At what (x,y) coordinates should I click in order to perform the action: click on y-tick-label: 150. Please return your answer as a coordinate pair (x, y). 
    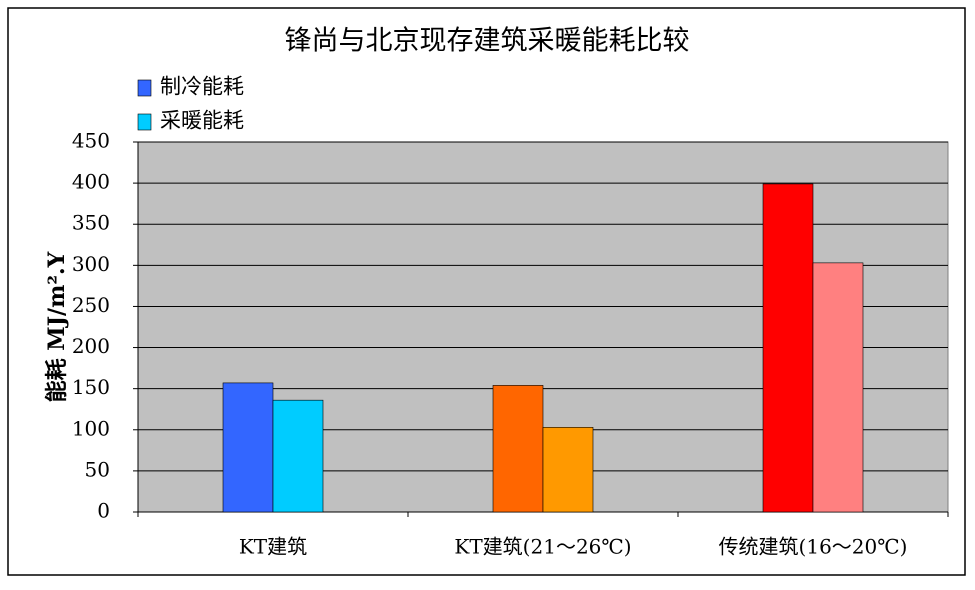
    Looking at the image, I should click on (91, 387).